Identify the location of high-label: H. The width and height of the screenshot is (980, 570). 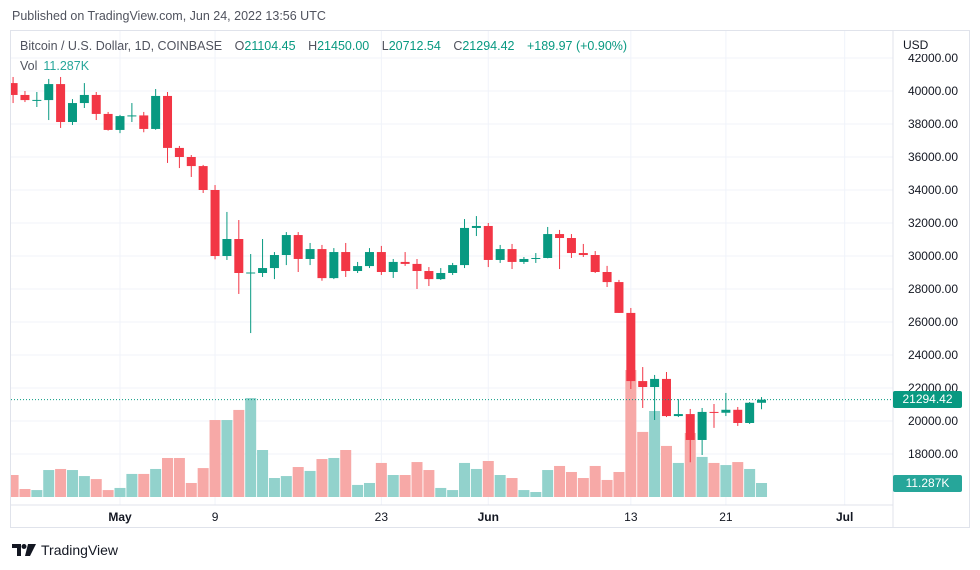
(313, 46).